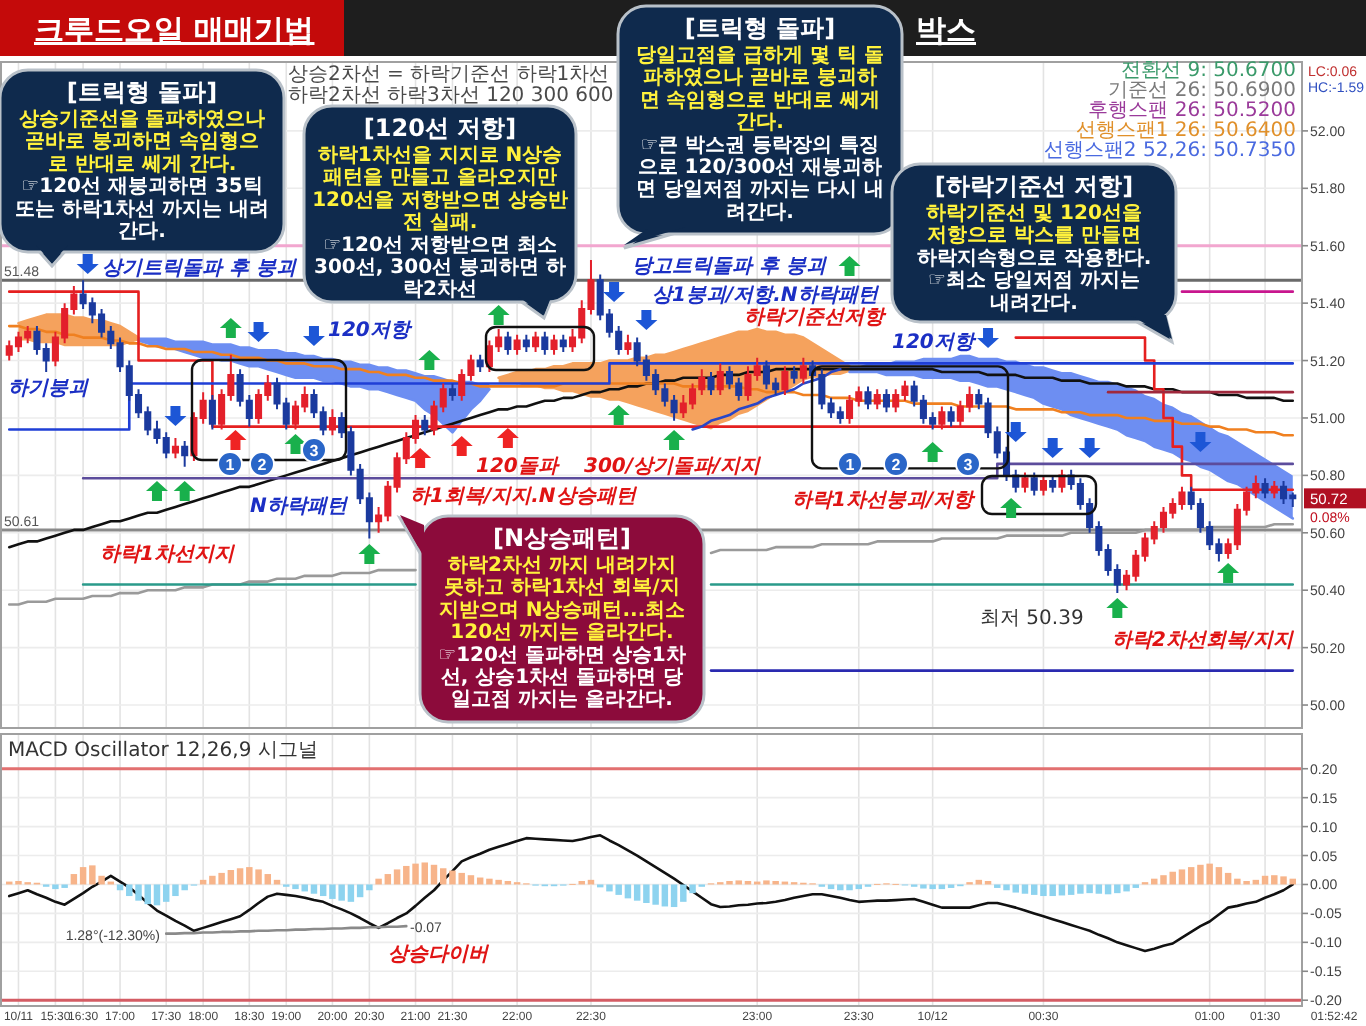  What do you see at coordinates (1202, 91) in the screenshot?
I see `annotation: 기준선 26: 50.6900` at bounding box center [1202, 91].